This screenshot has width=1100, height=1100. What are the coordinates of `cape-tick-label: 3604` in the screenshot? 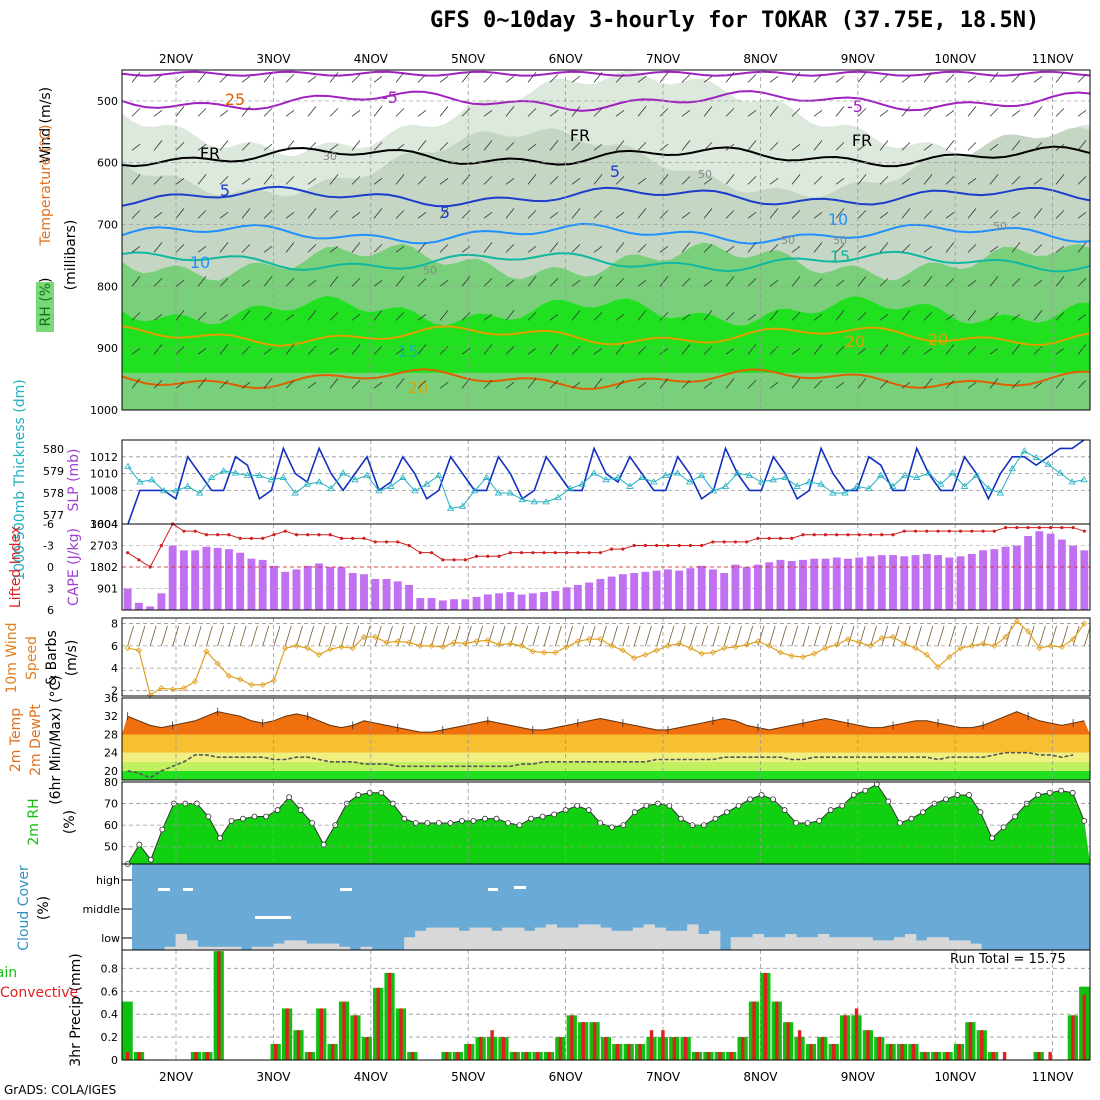 It's located at (104, 524).